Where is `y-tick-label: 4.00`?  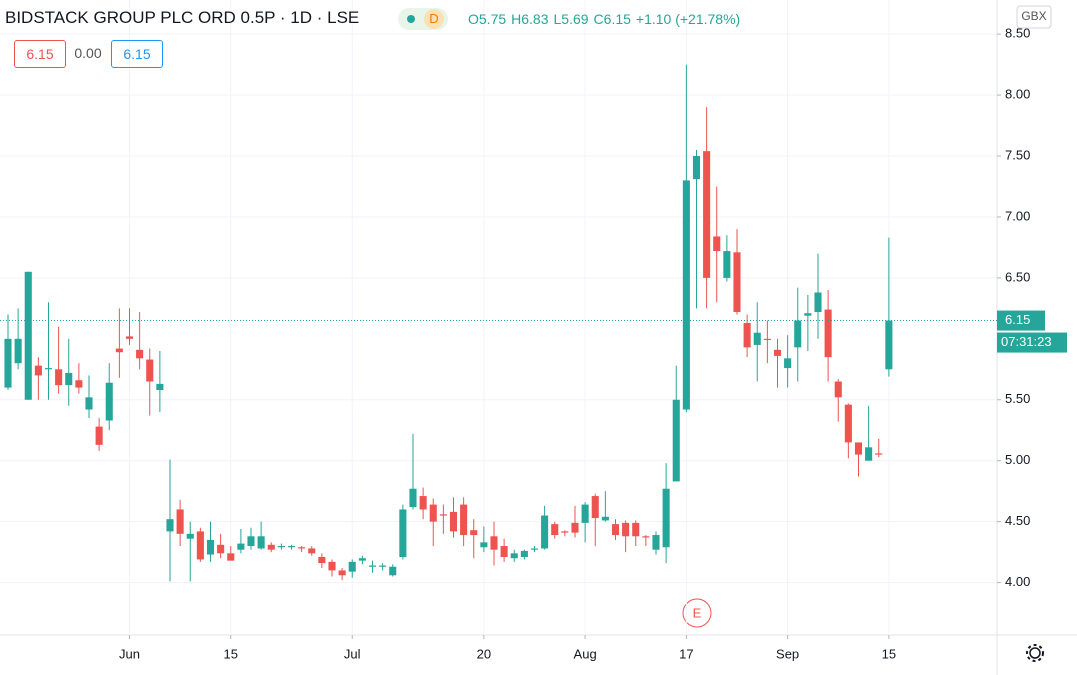 y-tick-label: 4.00 is located at coordinates (1017, 581).